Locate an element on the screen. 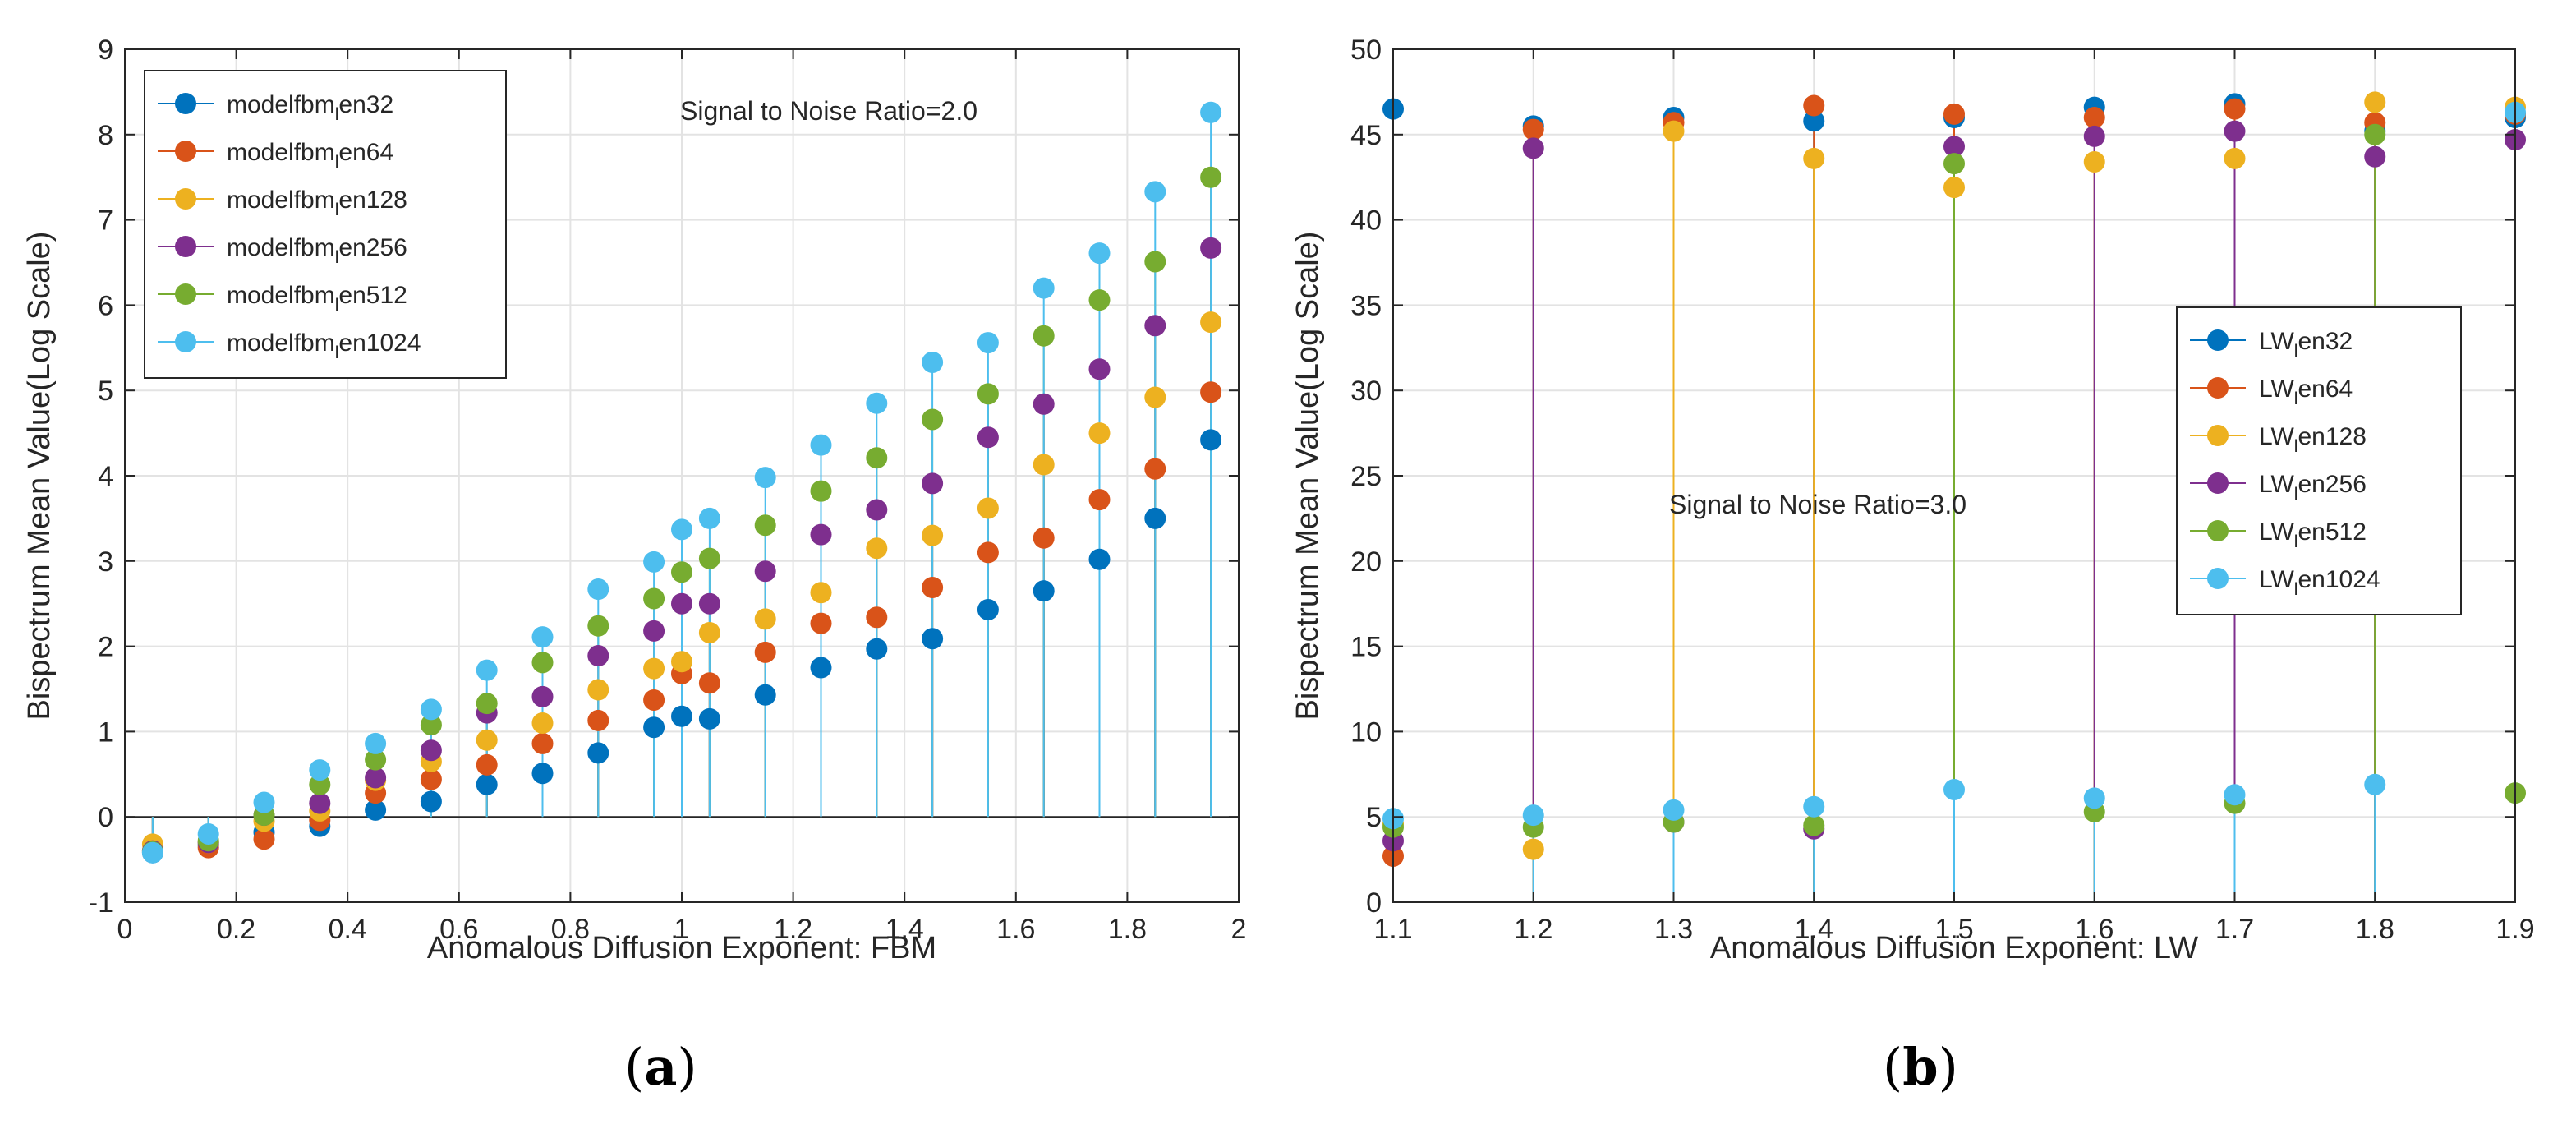 The height and width of the screenshot is (1138, 2576). y-tick-label: 8 is located at coordinates (105, 135).